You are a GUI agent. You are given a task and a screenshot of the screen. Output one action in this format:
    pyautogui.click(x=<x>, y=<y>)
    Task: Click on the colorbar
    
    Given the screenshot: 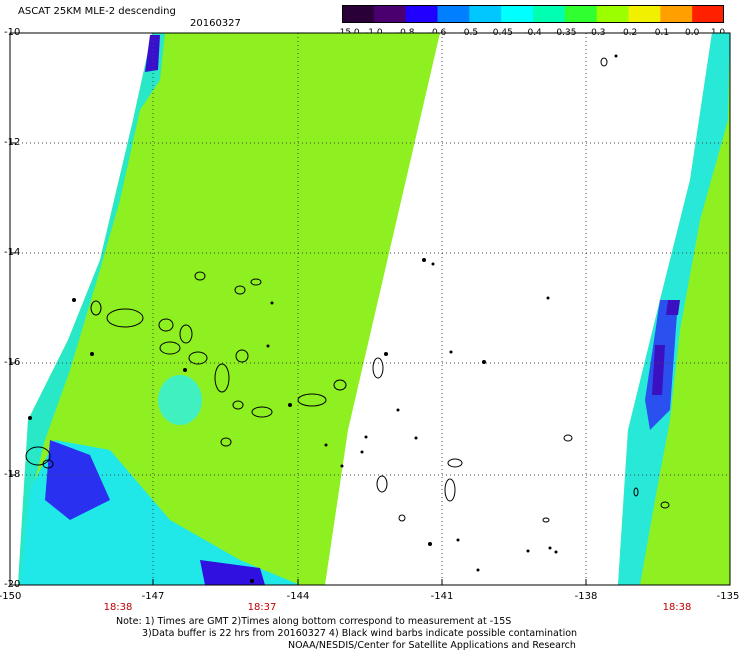 What is the action you would take?
    pyautogui.click(x=533, y=14)
    